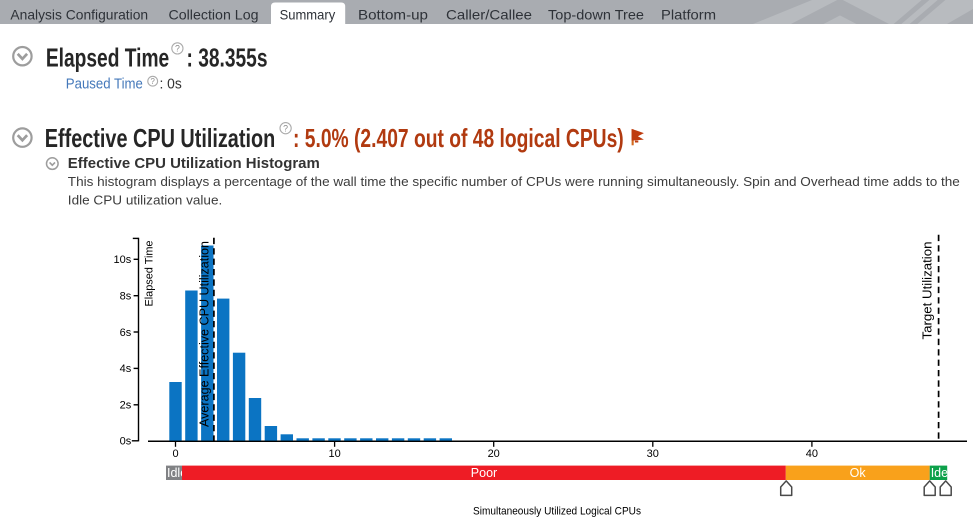 The width and height of the screenshot is (973, 524). I want to click on svg-text:: 38.355s: : 38.355s, so click(227, 57).